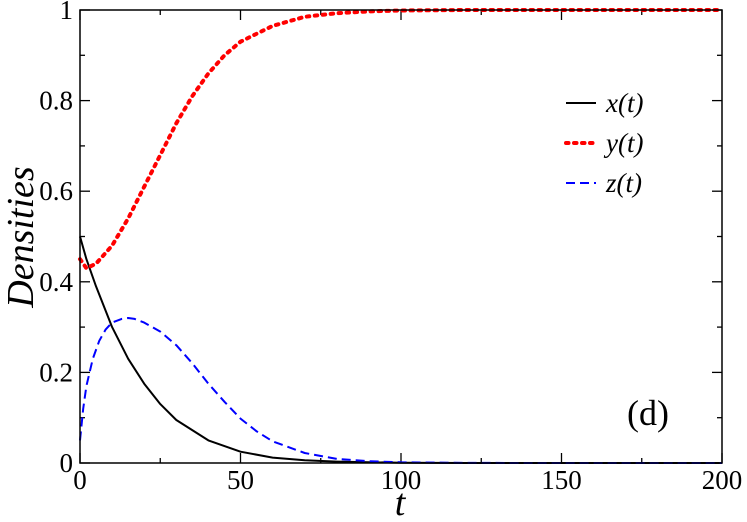 Image resolution: width=747 pixels, height=522 pixels. Describe the element at coordinates (56, 282) in the screenshot. I see `y-tick-label: 0.4` at that location.